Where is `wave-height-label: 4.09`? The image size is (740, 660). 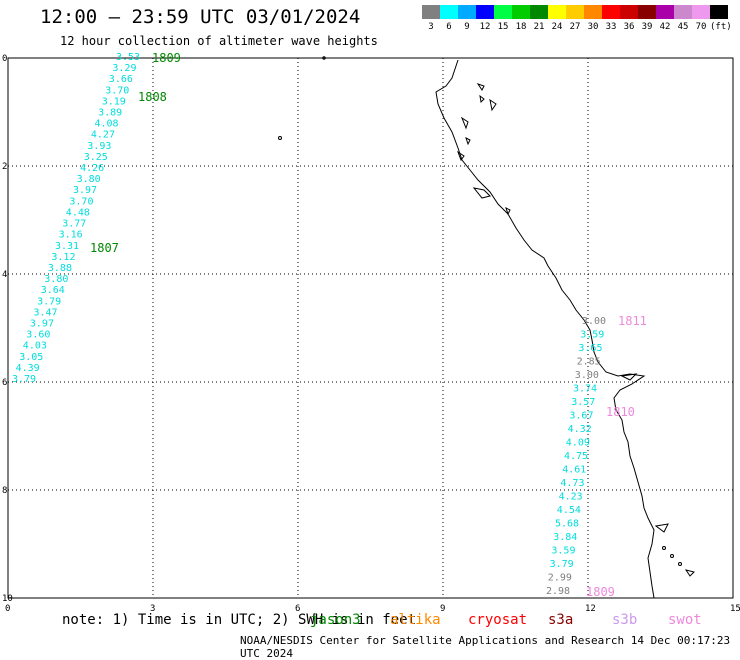
wave-height-label: 4.09 is located at coordinates (578, 443).